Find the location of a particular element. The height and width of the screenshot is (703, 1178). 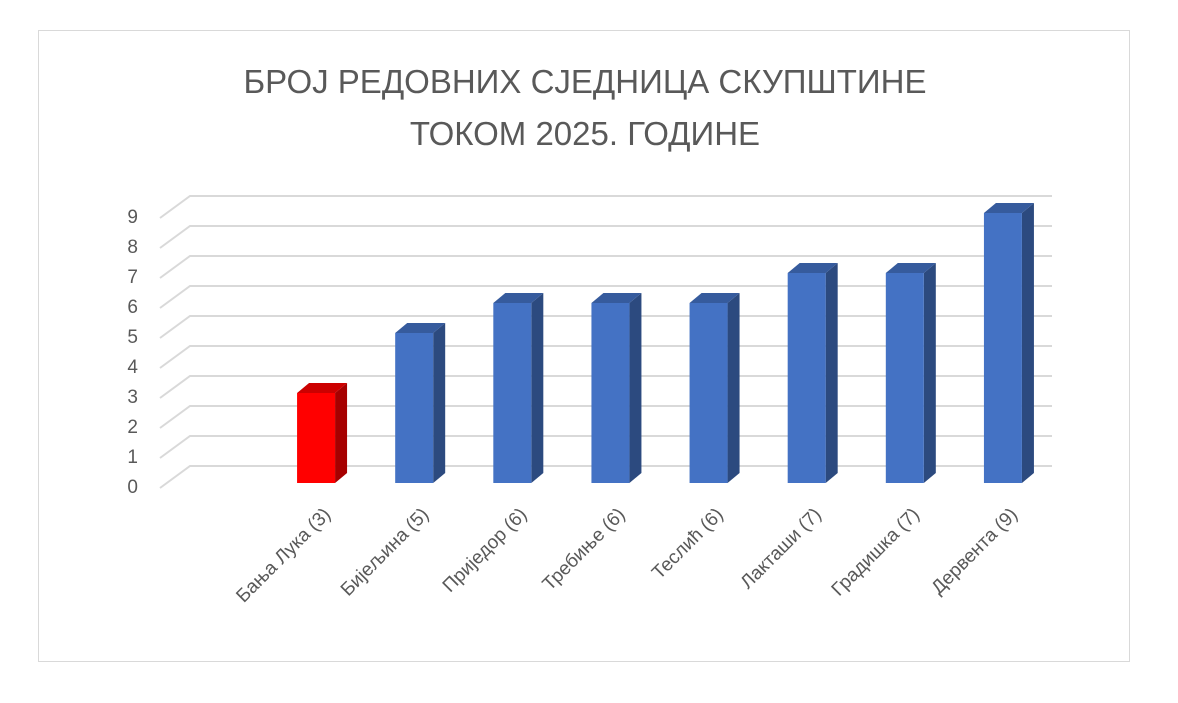

y-tick-label: 1 is located at coordinates (132, 457).